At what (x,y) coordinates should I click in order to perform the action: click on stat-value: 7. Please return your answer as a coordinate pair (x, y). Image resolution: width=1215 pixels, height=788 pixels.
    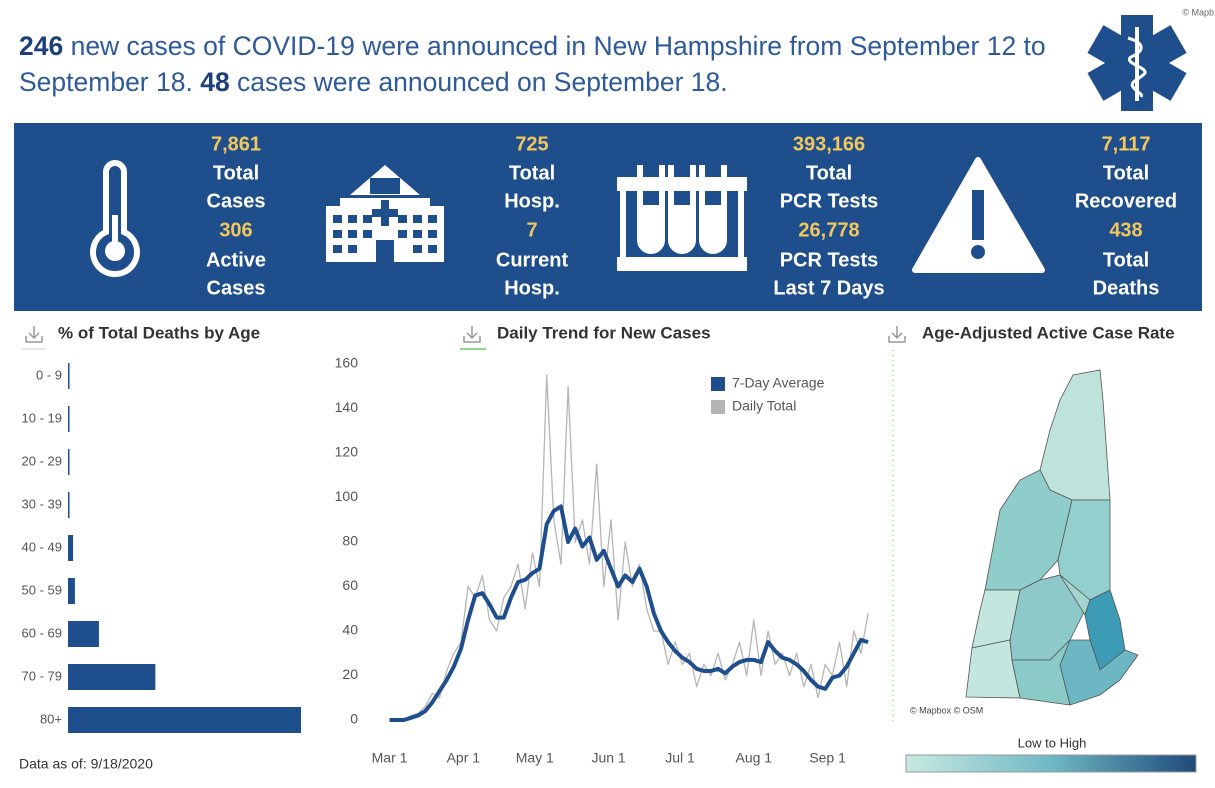
    Looking at the image, I should click on (531, 230).